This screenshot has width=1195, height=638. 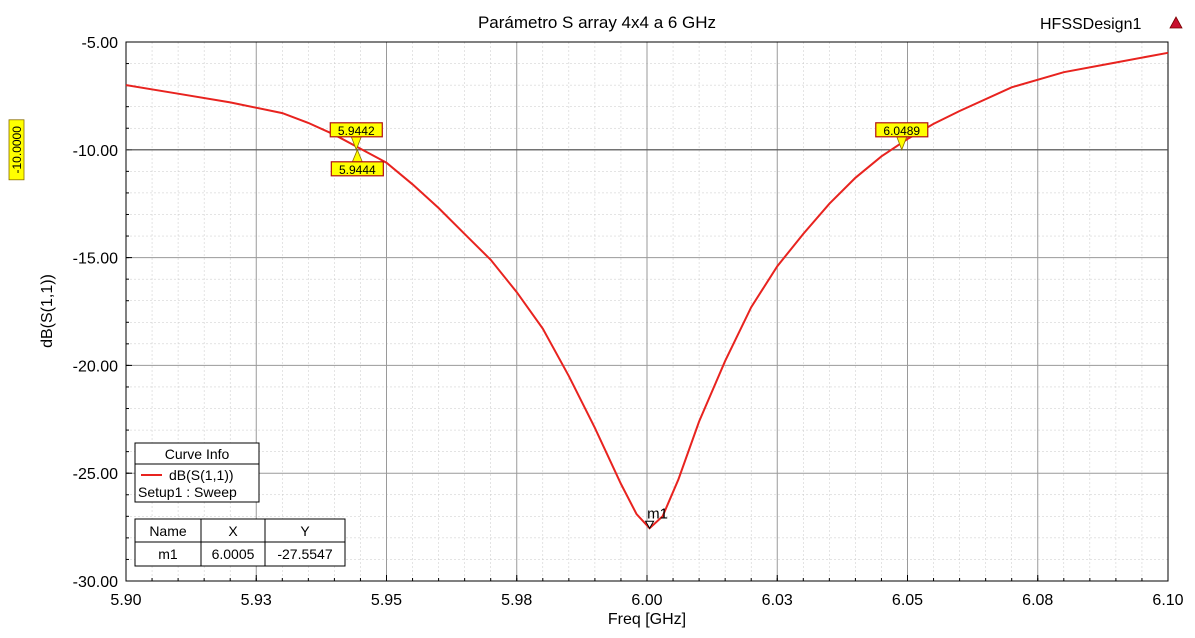 What do you see at coordinates (647, 619) in the screenshot?
I see `x-axis-label: Freq [GHz]` at bounding box center [647, 619].